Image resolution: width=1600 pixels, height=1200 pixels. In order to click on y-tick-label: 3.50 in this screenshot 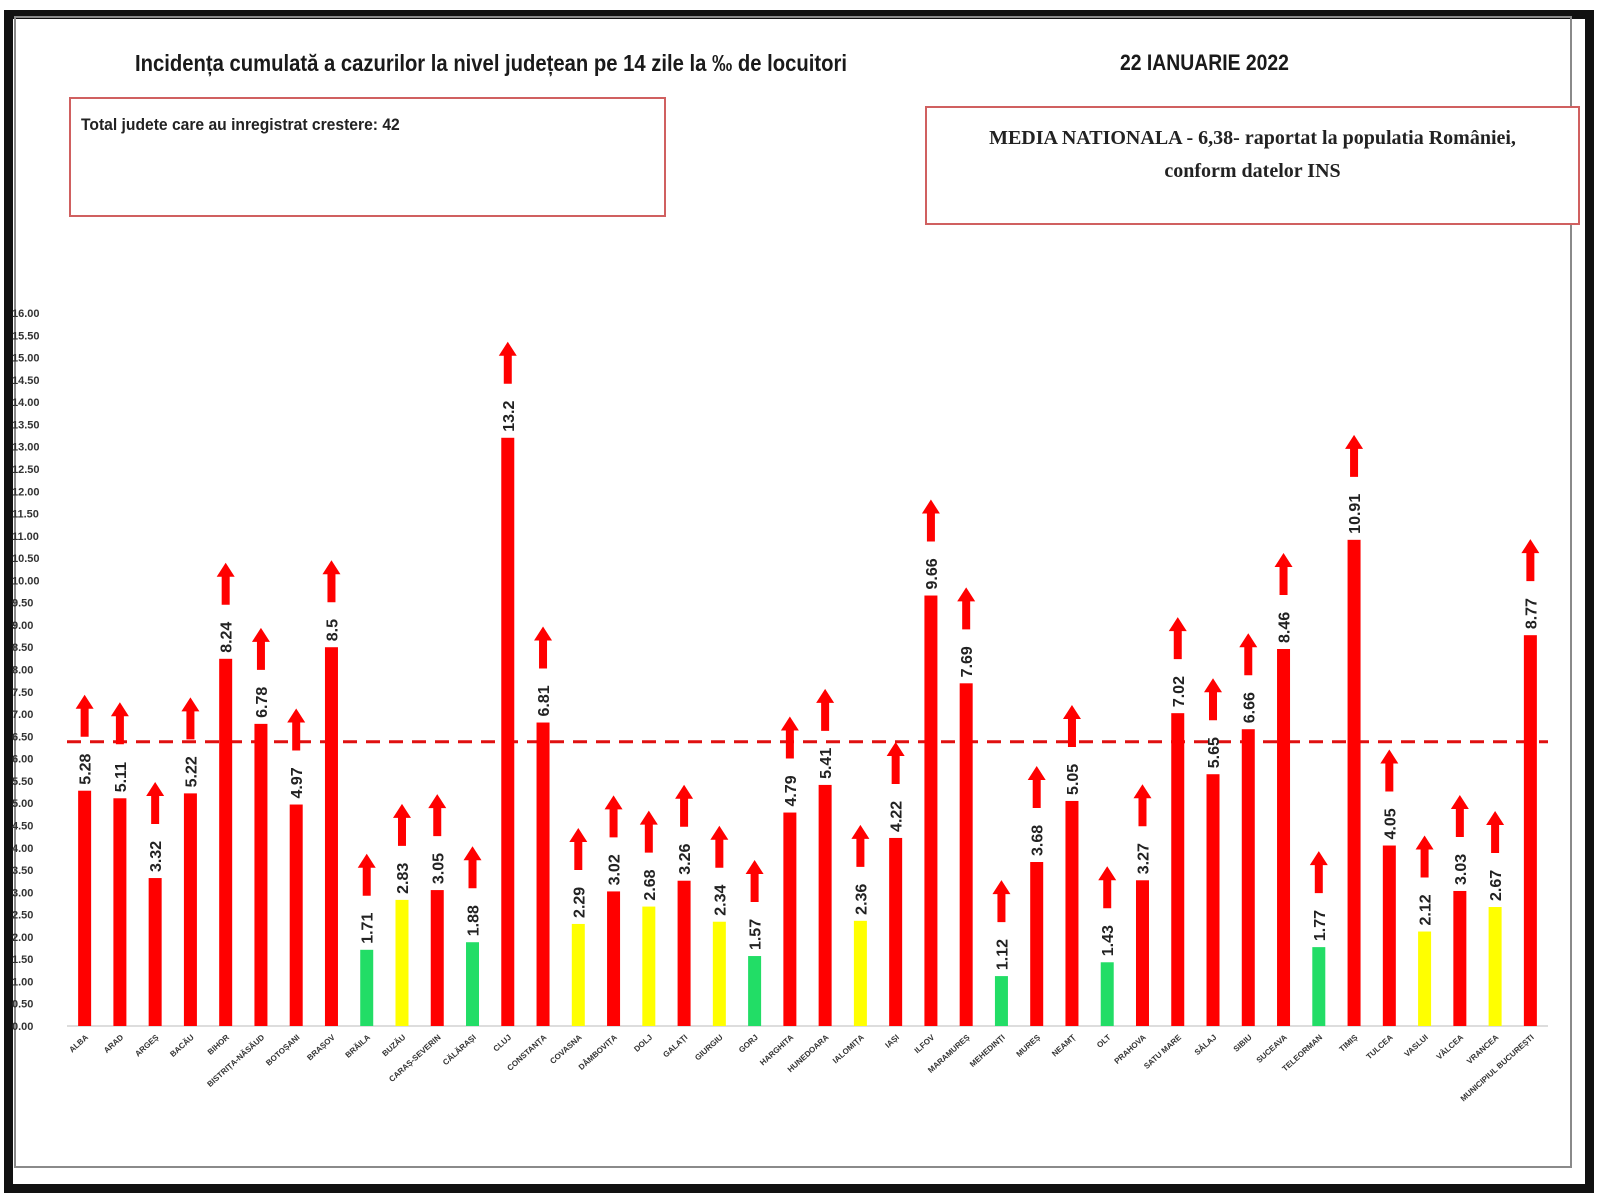, I will do `click(22, 871)`.